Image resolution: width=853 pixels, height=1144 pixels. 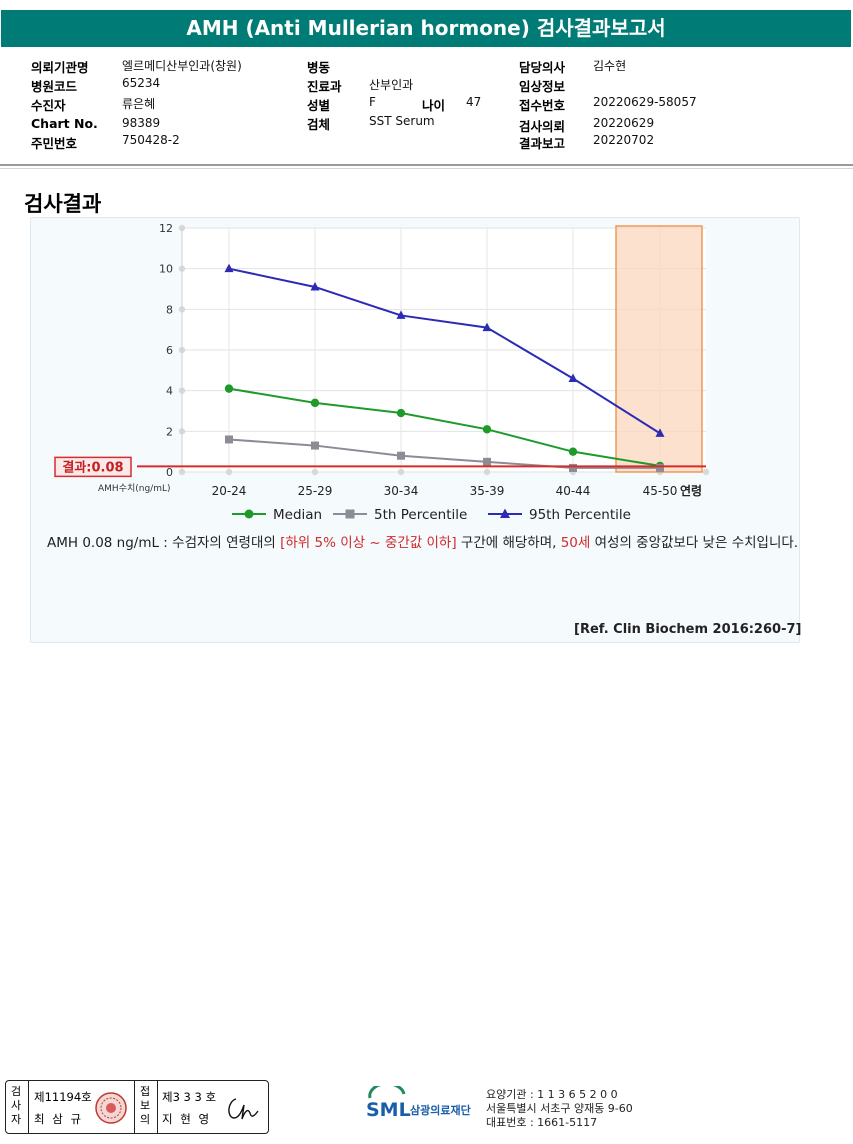 I want to click on series-line-95th-percentile, so click(x=444, y=351).